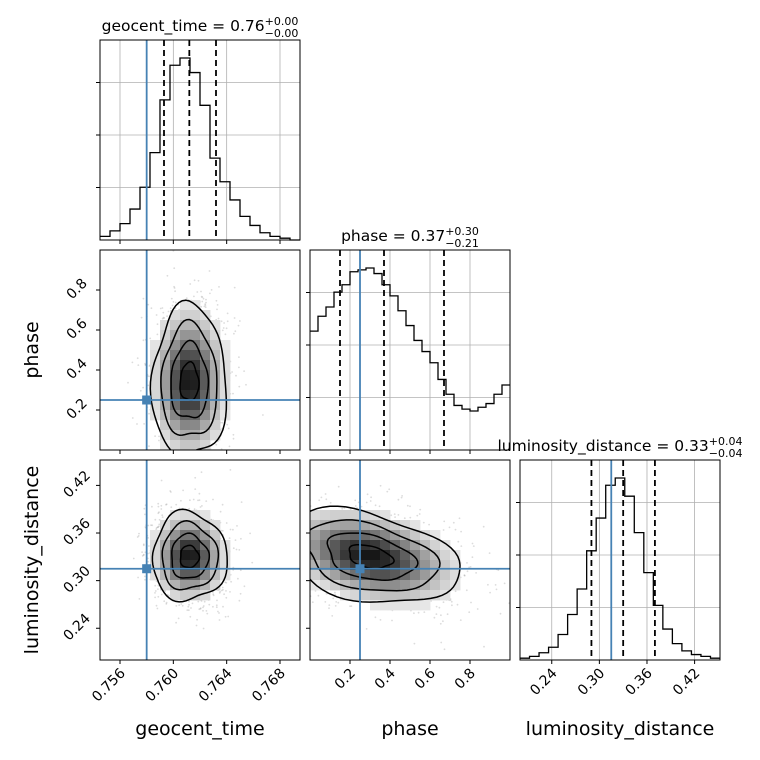  I want to click on x-tick-label: 0.756, so click(109, 685).